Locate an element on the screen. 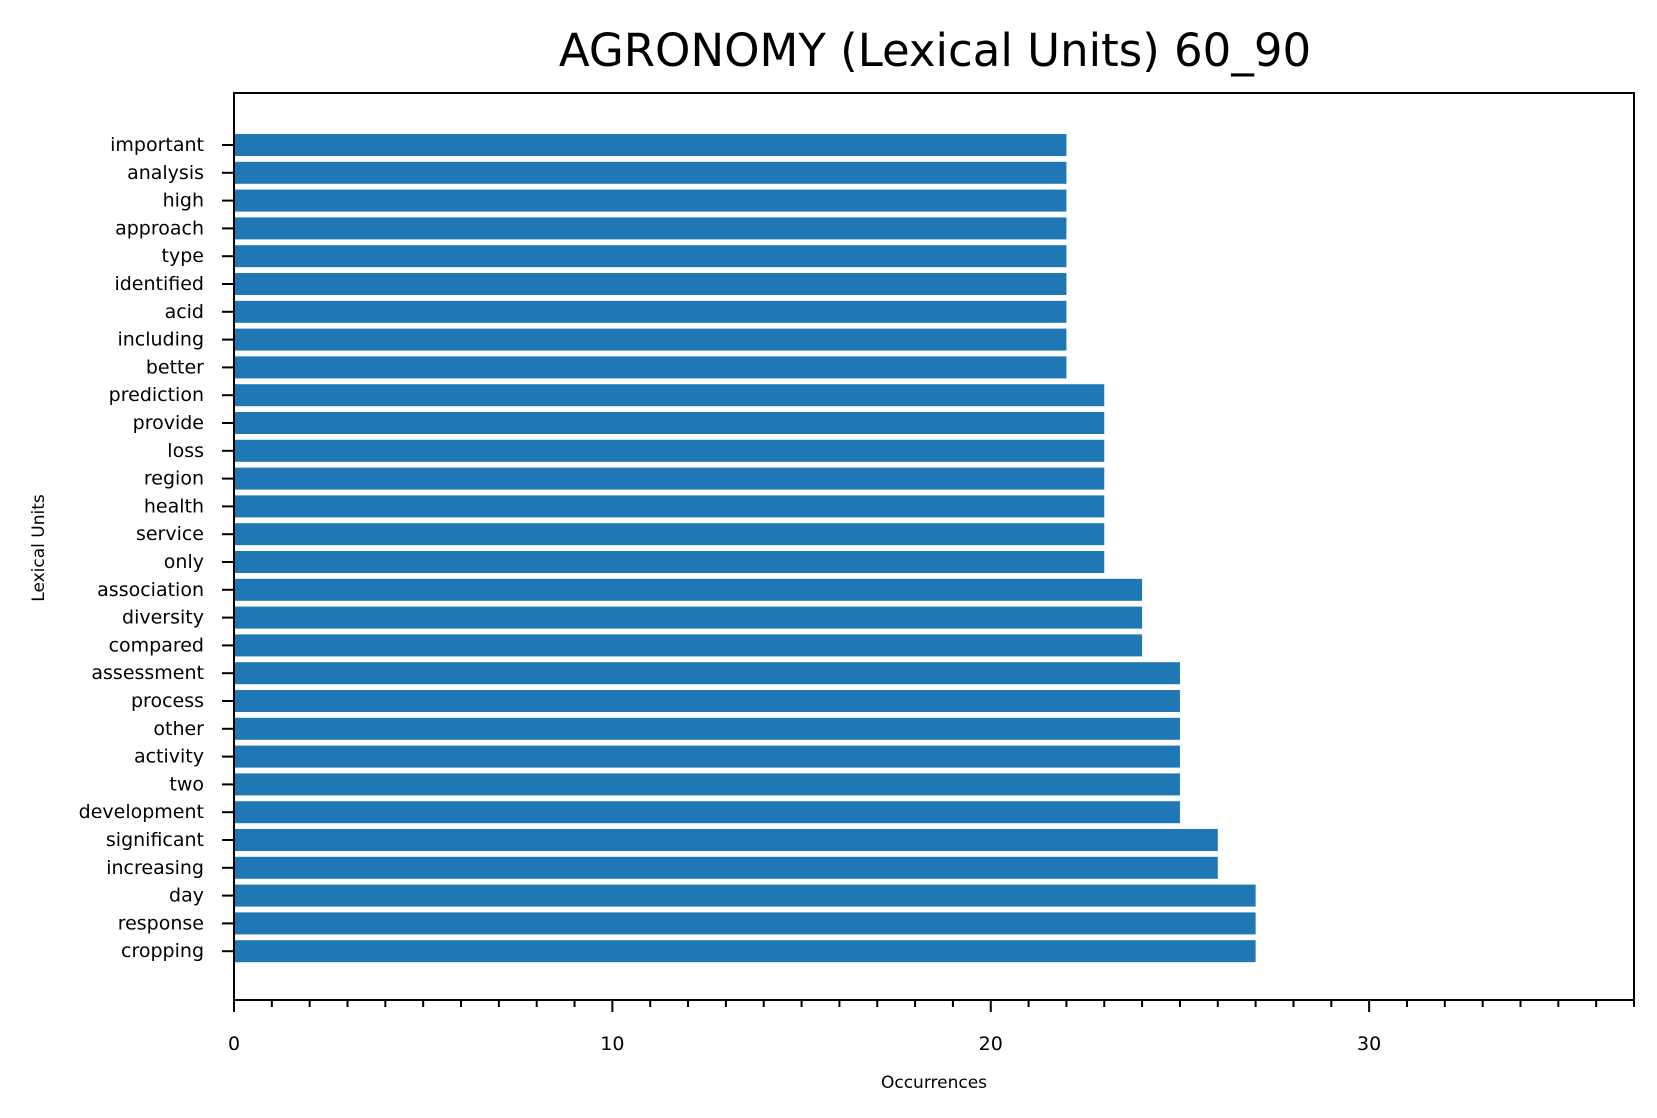  bar-analysis is located at coordinates (650, 172).